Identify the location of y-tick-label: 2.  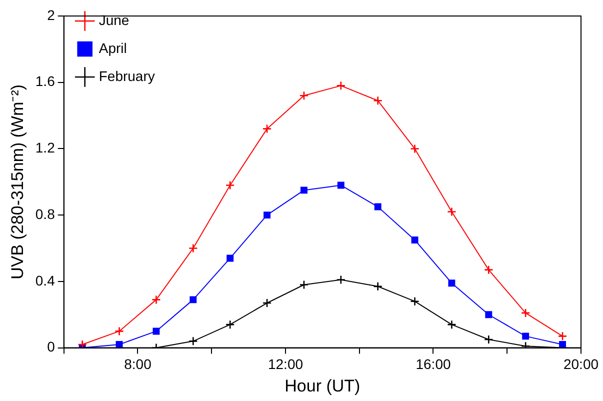
(51, 14).